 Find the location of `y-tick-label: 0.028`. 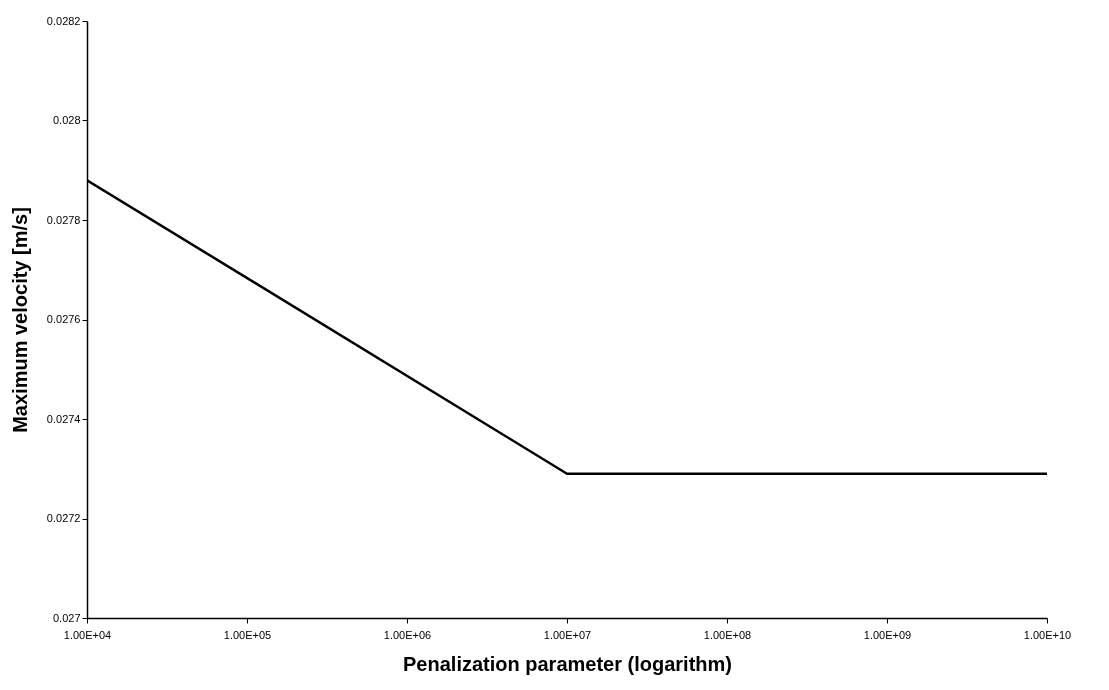

y-tick-label: 0.028 is located at coordinates (66, 120).